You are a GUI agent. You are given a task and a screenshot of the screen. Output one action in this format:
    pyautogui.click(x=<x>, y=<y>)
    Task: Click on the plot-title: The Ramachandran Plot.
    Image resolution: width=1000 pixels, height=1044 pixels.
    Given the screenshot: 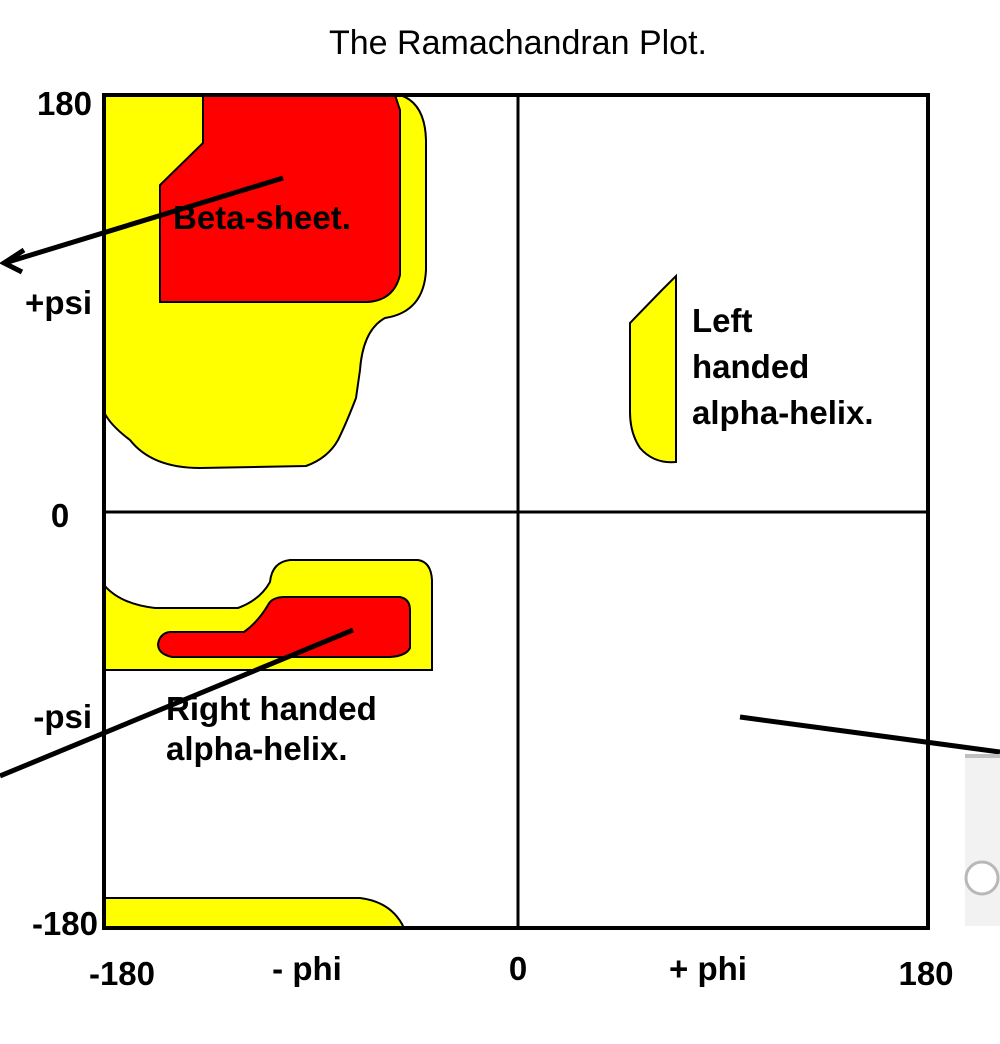 What is the action you would take?
    pyautogui.click(x=518, y=43)
    